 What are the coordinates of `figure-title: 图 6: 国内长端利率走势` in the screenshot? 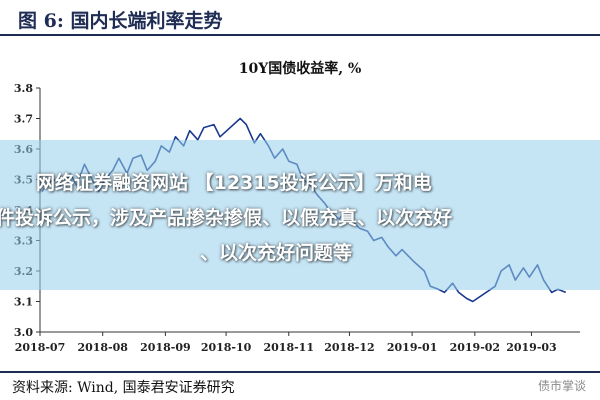 It's located at (120, 21).